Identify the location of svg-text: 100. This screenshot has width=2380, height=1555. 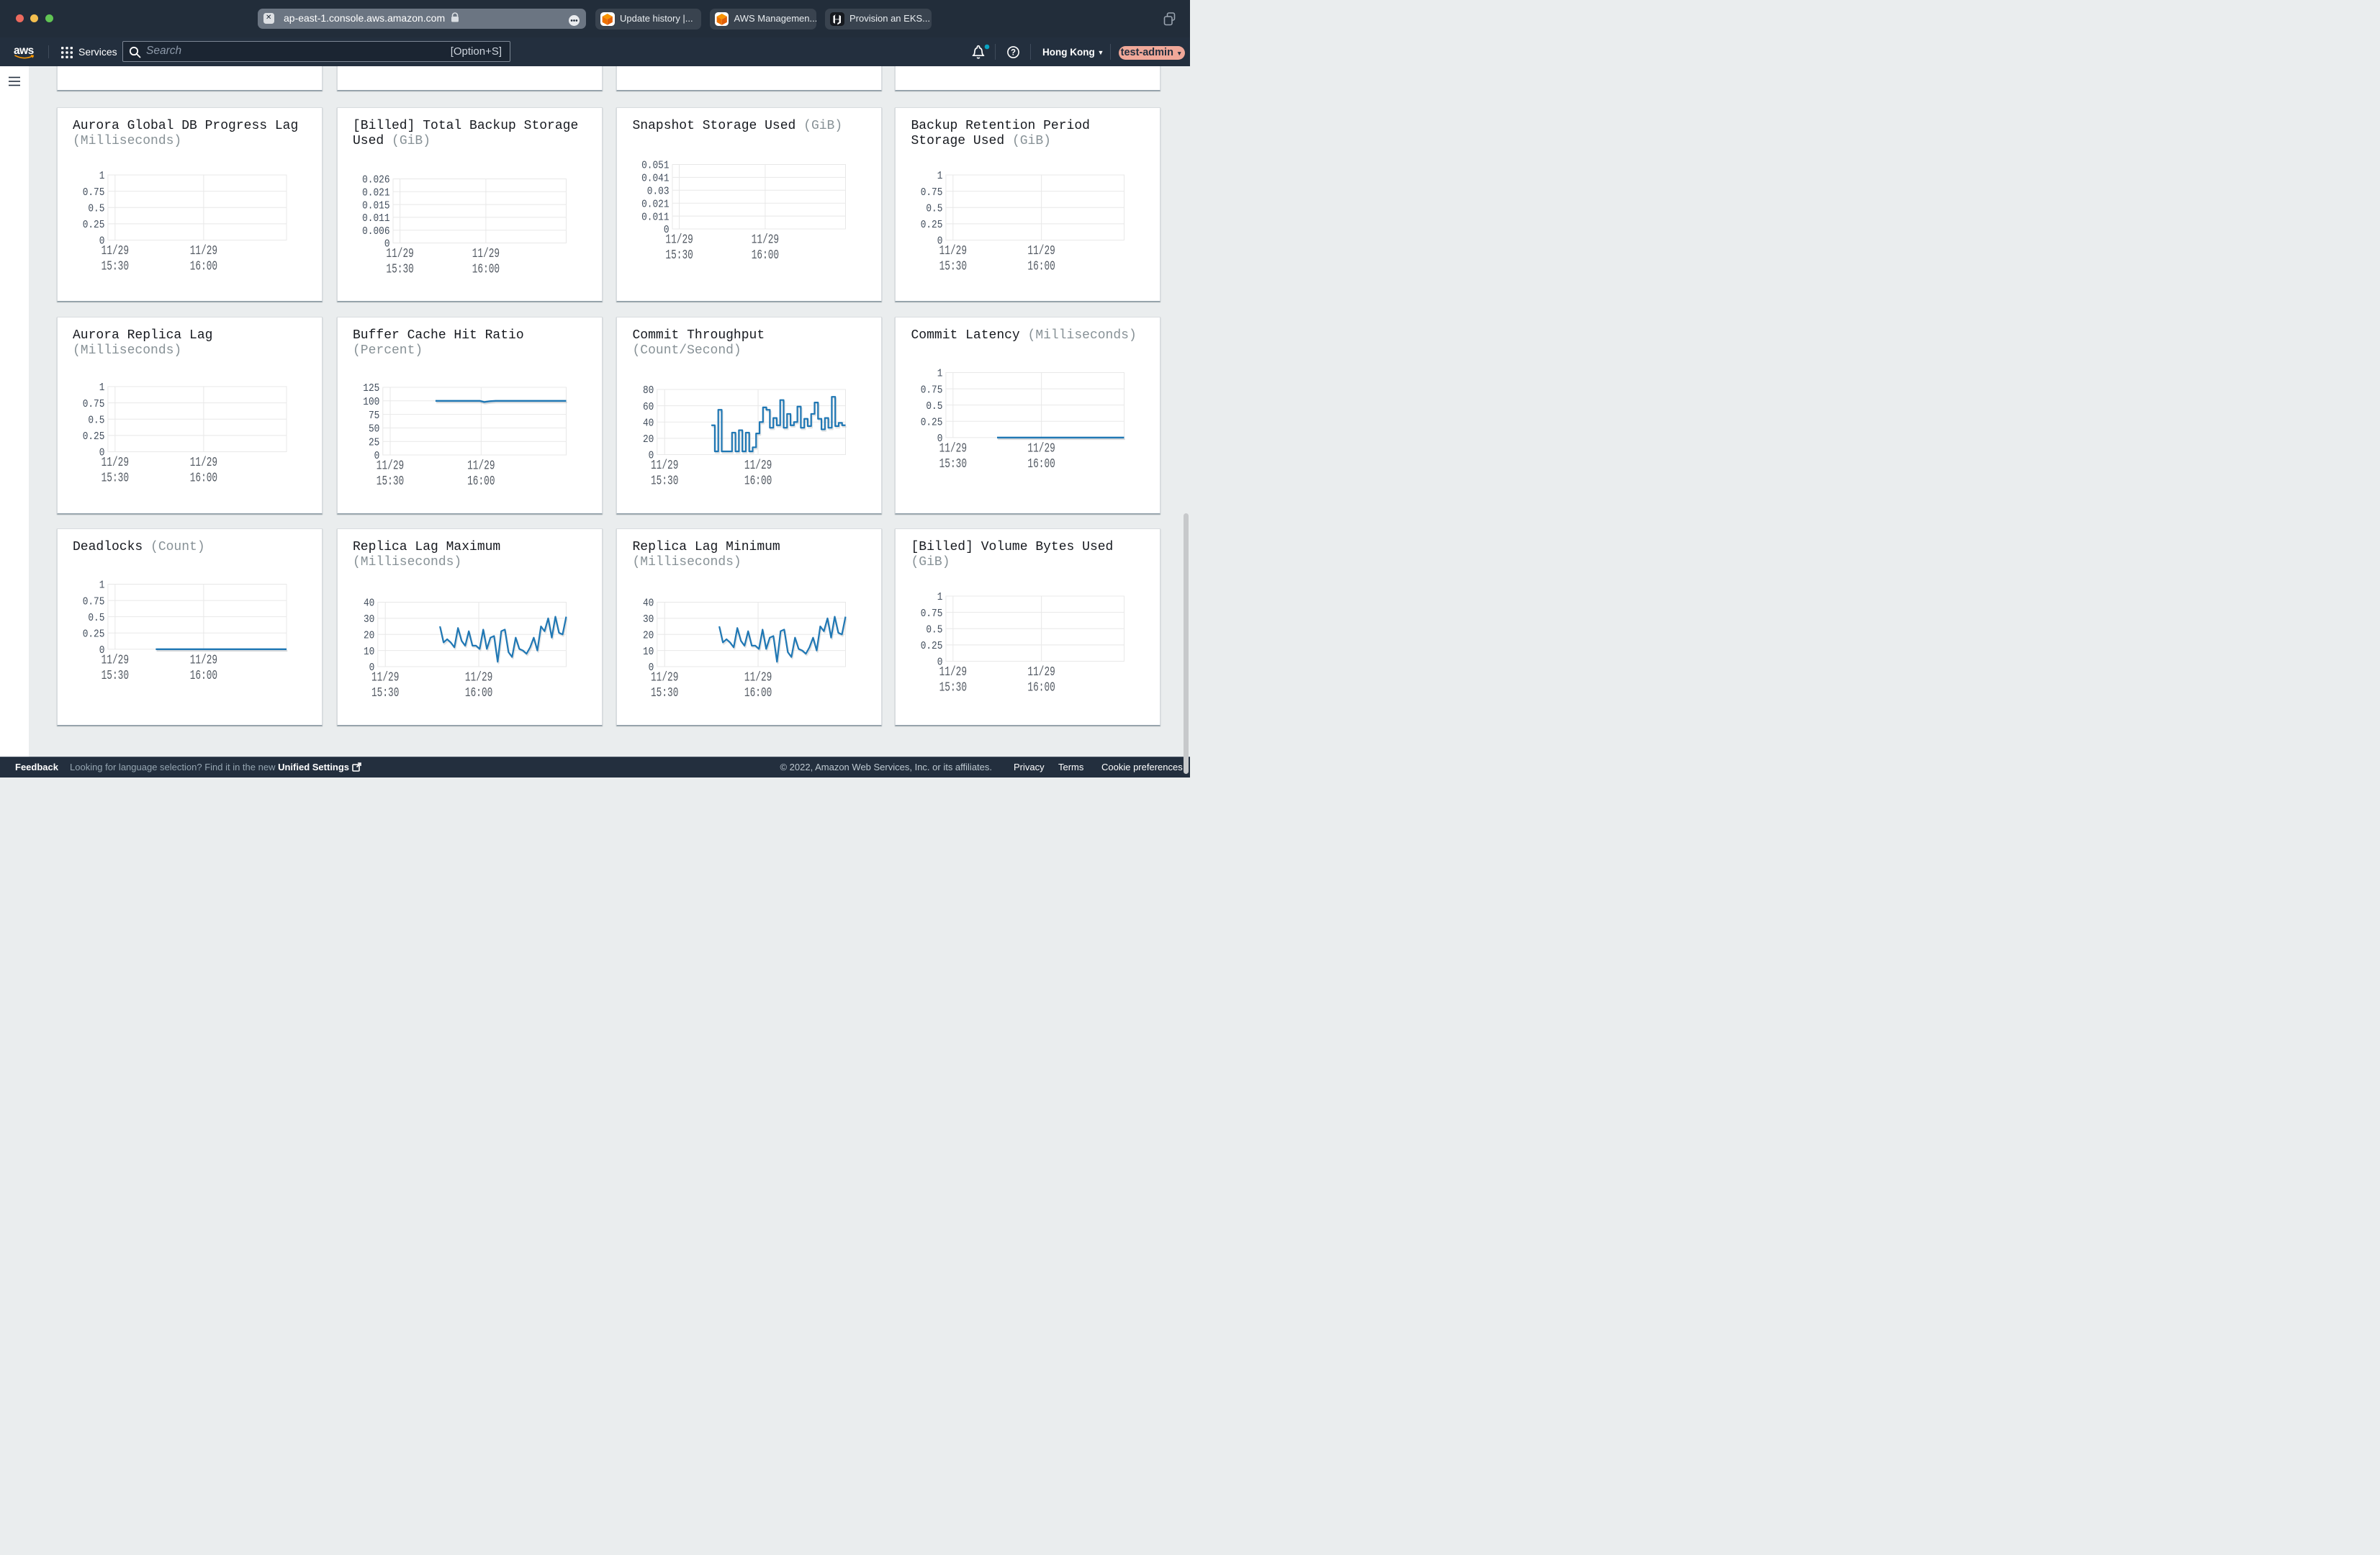
(371, 403).